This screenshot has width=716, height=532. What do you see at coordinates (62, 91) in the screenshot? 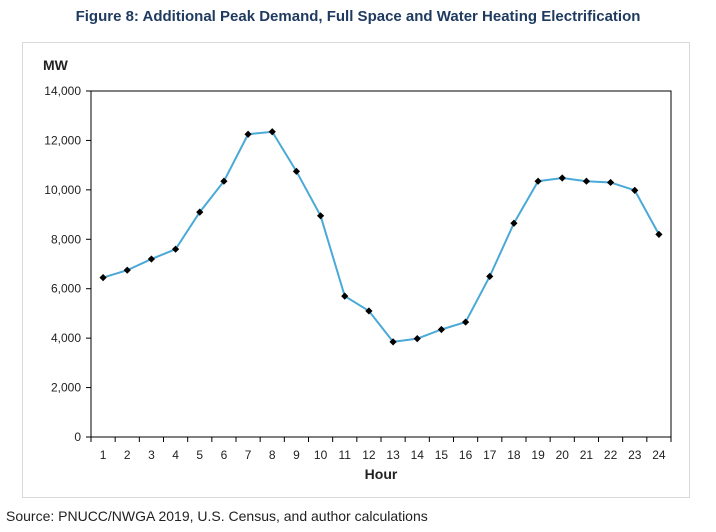
I see `y-tick-label: 14,000` at bounding box center [62, 91].